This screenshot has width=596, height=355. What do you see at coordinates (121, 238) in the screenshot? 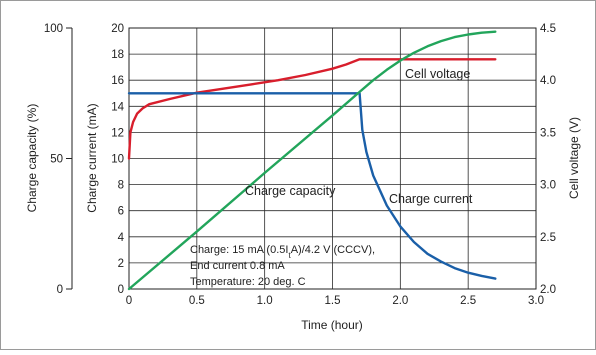
I see `current-tick-label: 4` at bounding box center [121, 238].